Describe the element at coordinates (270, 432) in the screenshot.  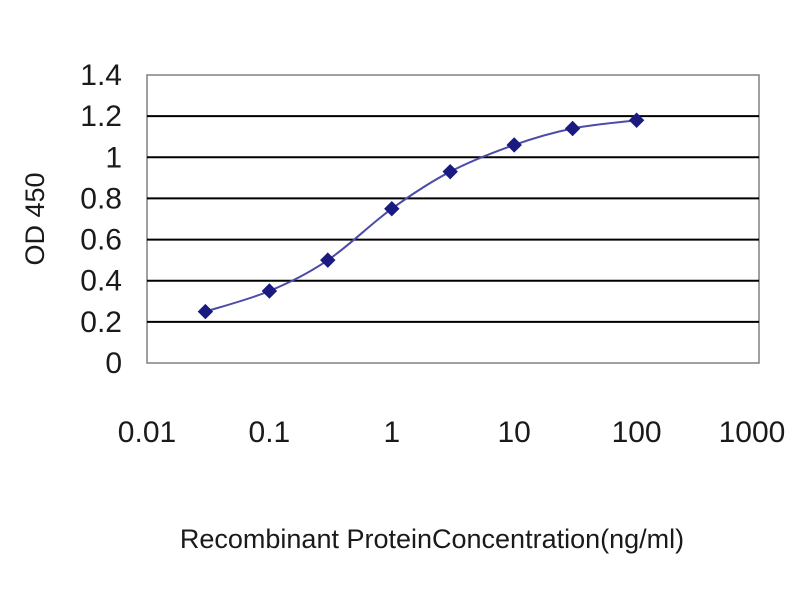
I see `x-tick-label: 0.1` at that location.